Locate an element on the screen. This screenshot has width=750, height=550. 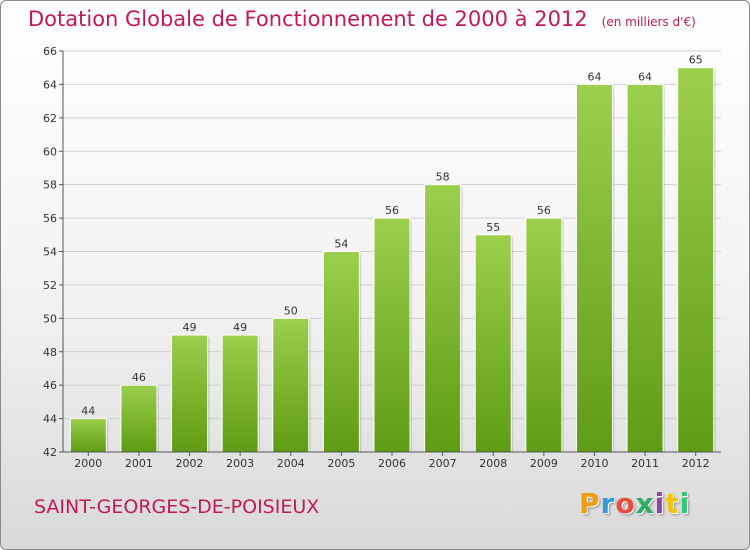
y-tick-label: 60 is located at coordinates (50, 151).